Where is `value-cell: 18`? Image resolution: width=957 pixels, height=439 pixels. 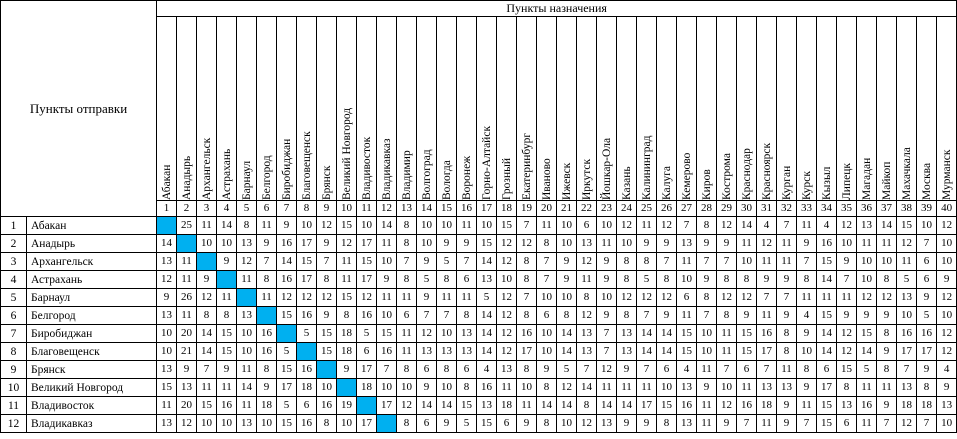
value-cell: 18 is located at coordinates (506, 405).